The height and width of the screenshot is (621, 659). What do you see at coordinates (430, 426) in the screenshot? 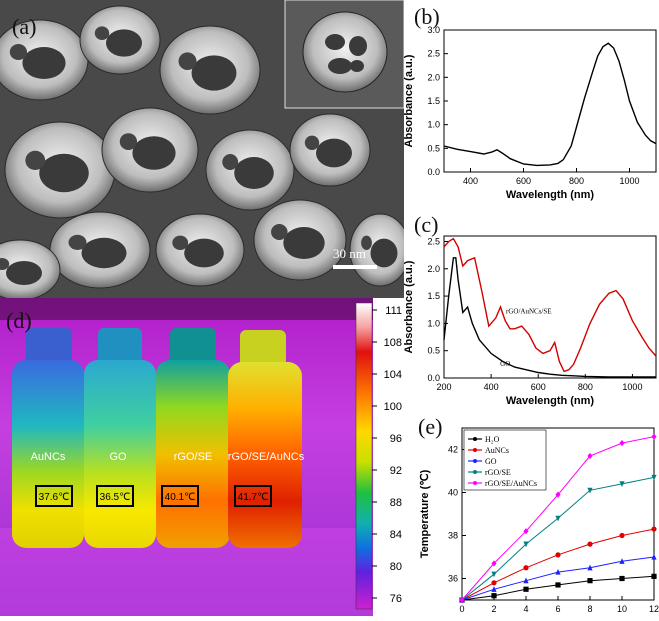
I see `panel-label-e: (e)` at bounding box center [430, 426].